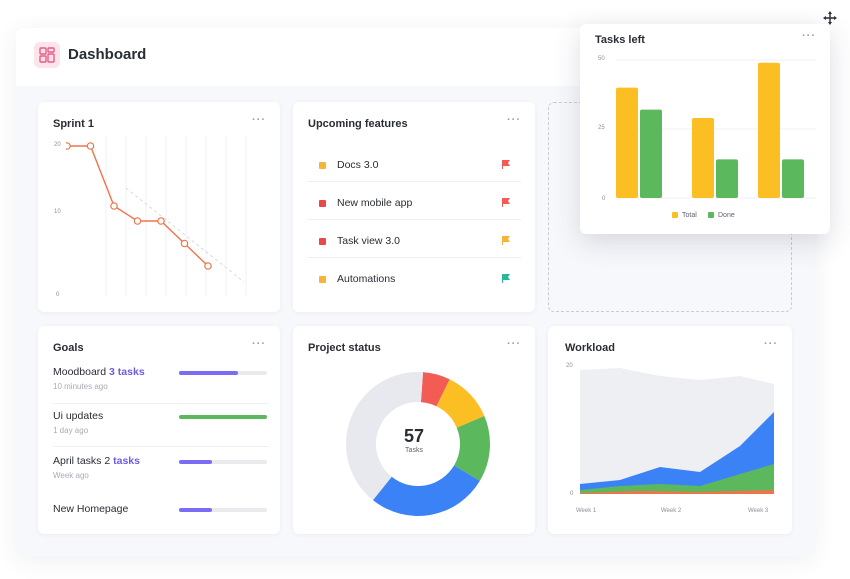 The image size is (850, 579). I want to click on feature-name: Task view 3.0, so click(369, 241).